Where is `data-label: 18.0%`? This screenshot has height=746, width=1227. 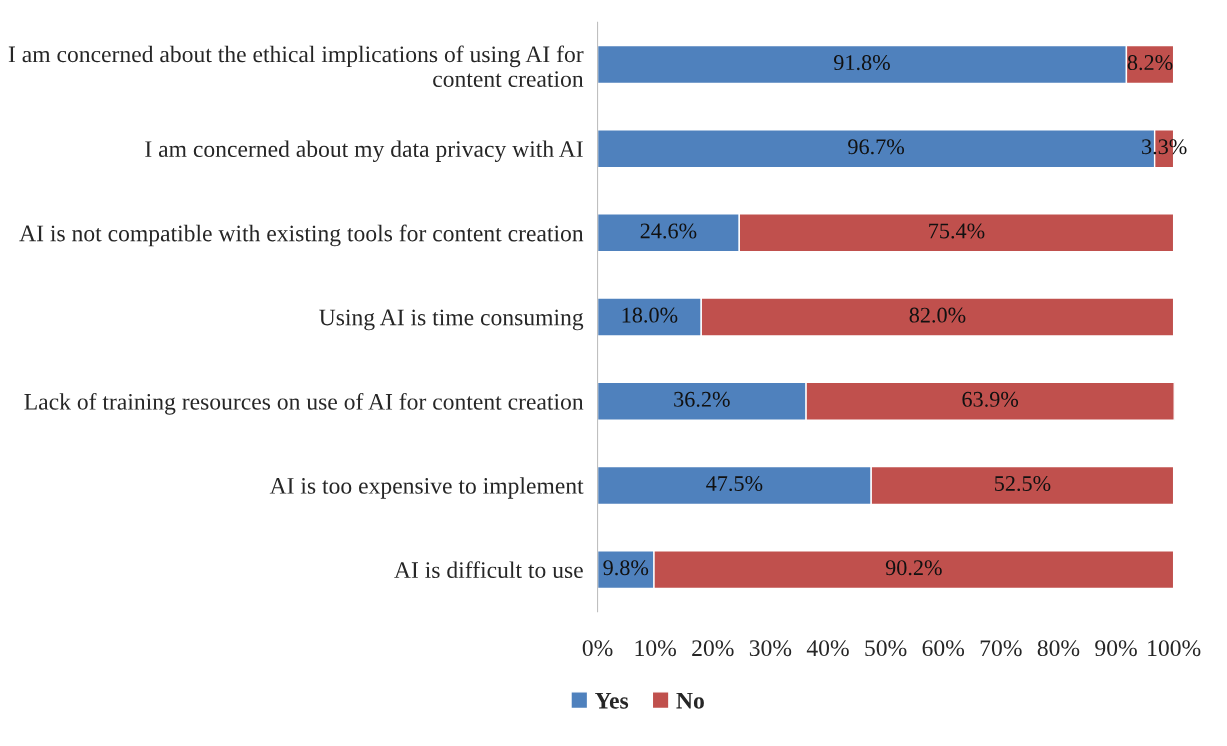
data-label: 18.0% is located at coordinates (650, 315).